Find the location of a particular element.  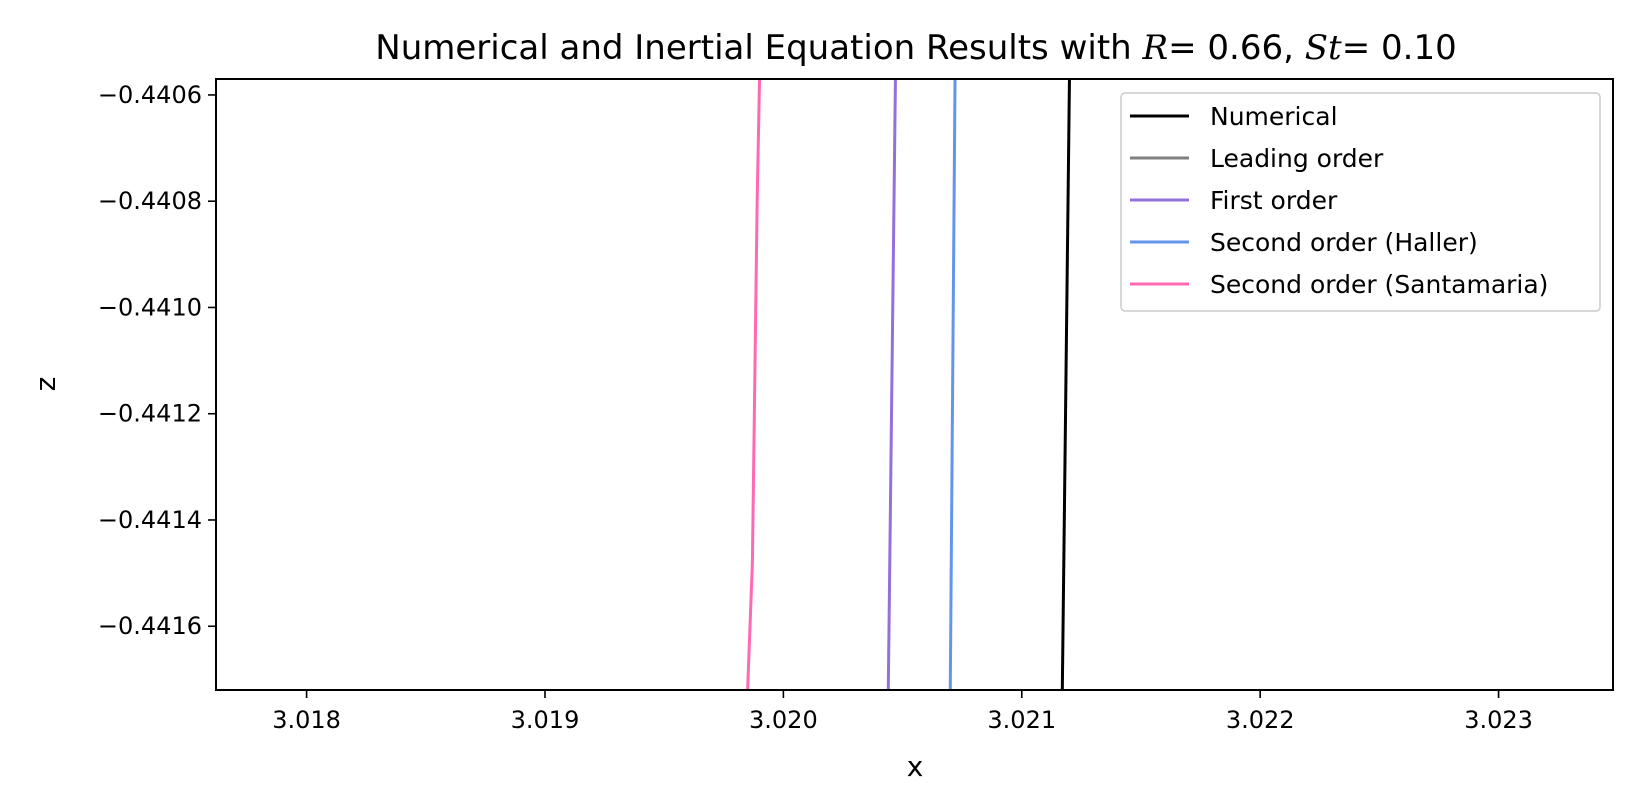

x-axis-ticks: 3.018 3.019 3.020 3.021 3.022 3.023 is located at coordinates (902, 712).